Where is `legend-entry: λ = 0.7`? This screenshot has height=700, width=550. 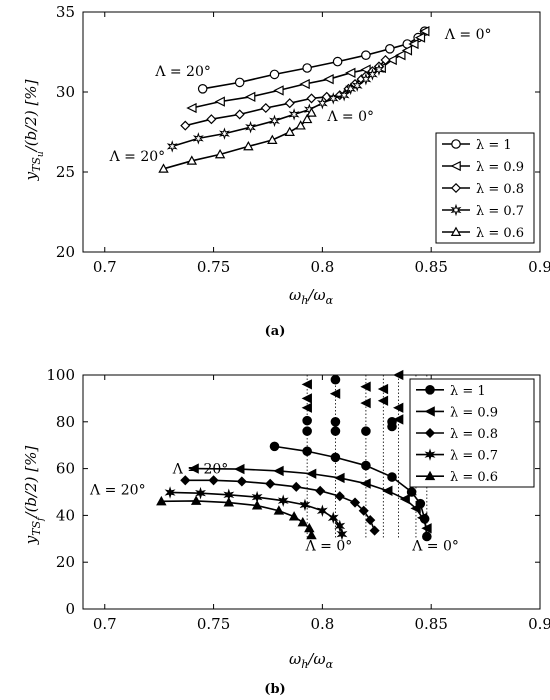 legend-entry: λ = 0.7 is located at coordinates (483, 211).